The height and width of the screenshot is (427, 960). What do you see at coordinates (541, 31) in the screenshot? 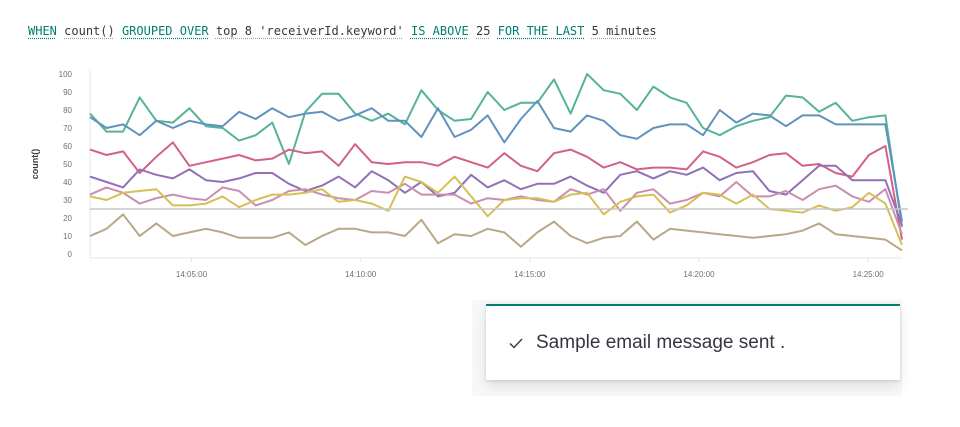
I see `for-the-last-keyword: FOR THE LAST` at bounding box center [541, 31].